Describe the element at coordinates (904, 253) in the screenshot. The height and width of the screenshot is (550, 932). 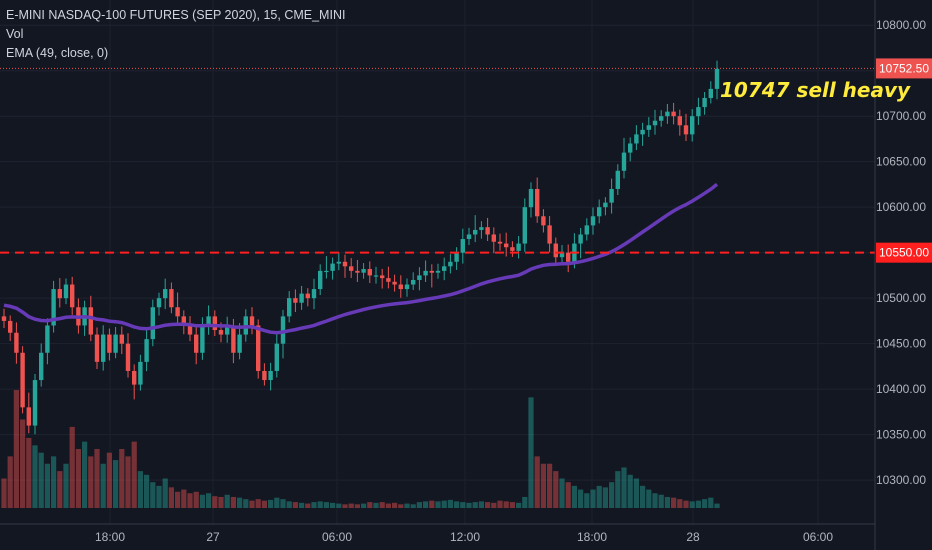
I see `price-label-text: 10550.00` at that location.